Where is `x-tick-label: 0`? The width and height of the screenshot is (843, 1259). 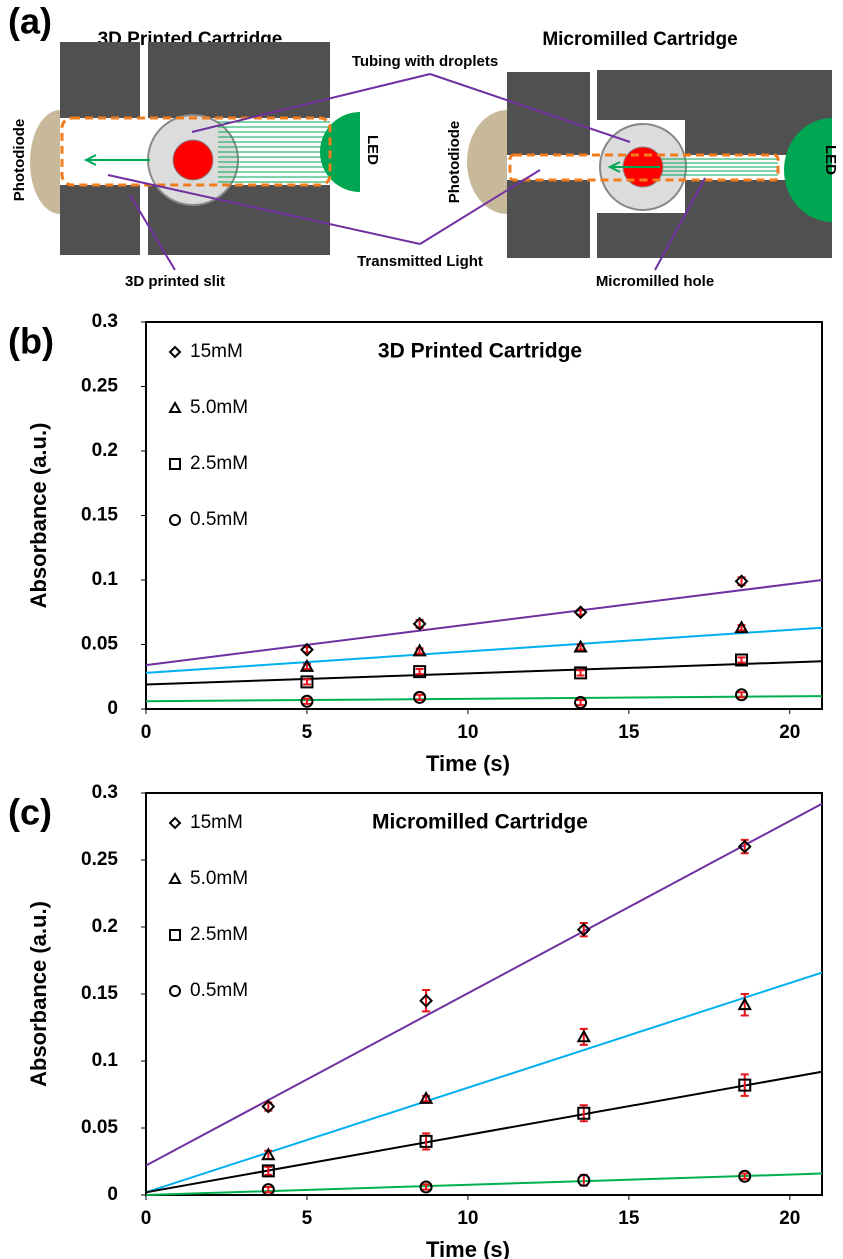
x-tick-label: 0 is located at coordinates (146, 1218).